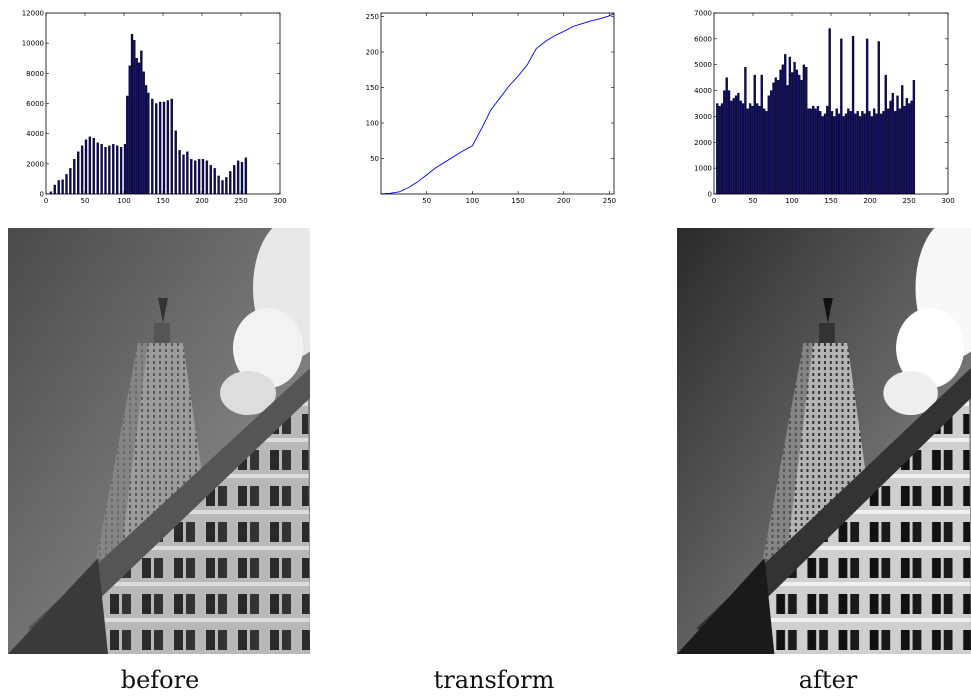 The height and width of the screenshot is (696, 971). Describe the element at coordinates (753, 201) in the screenshot. I see `after-xtick-label: 50` at that location.